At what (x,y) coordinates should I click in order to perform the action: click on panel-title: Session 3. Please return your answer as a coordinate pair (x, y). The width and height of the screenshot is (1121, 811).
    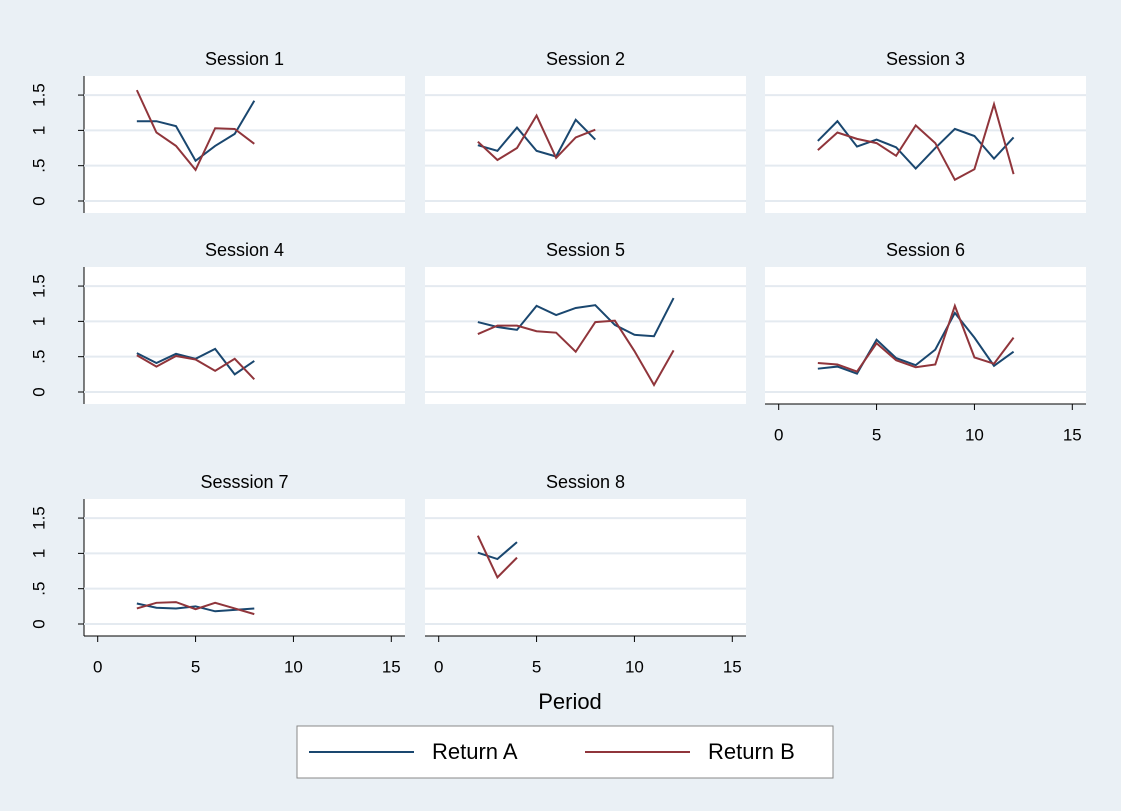
    Looking at the image, I should click on (925, 59).